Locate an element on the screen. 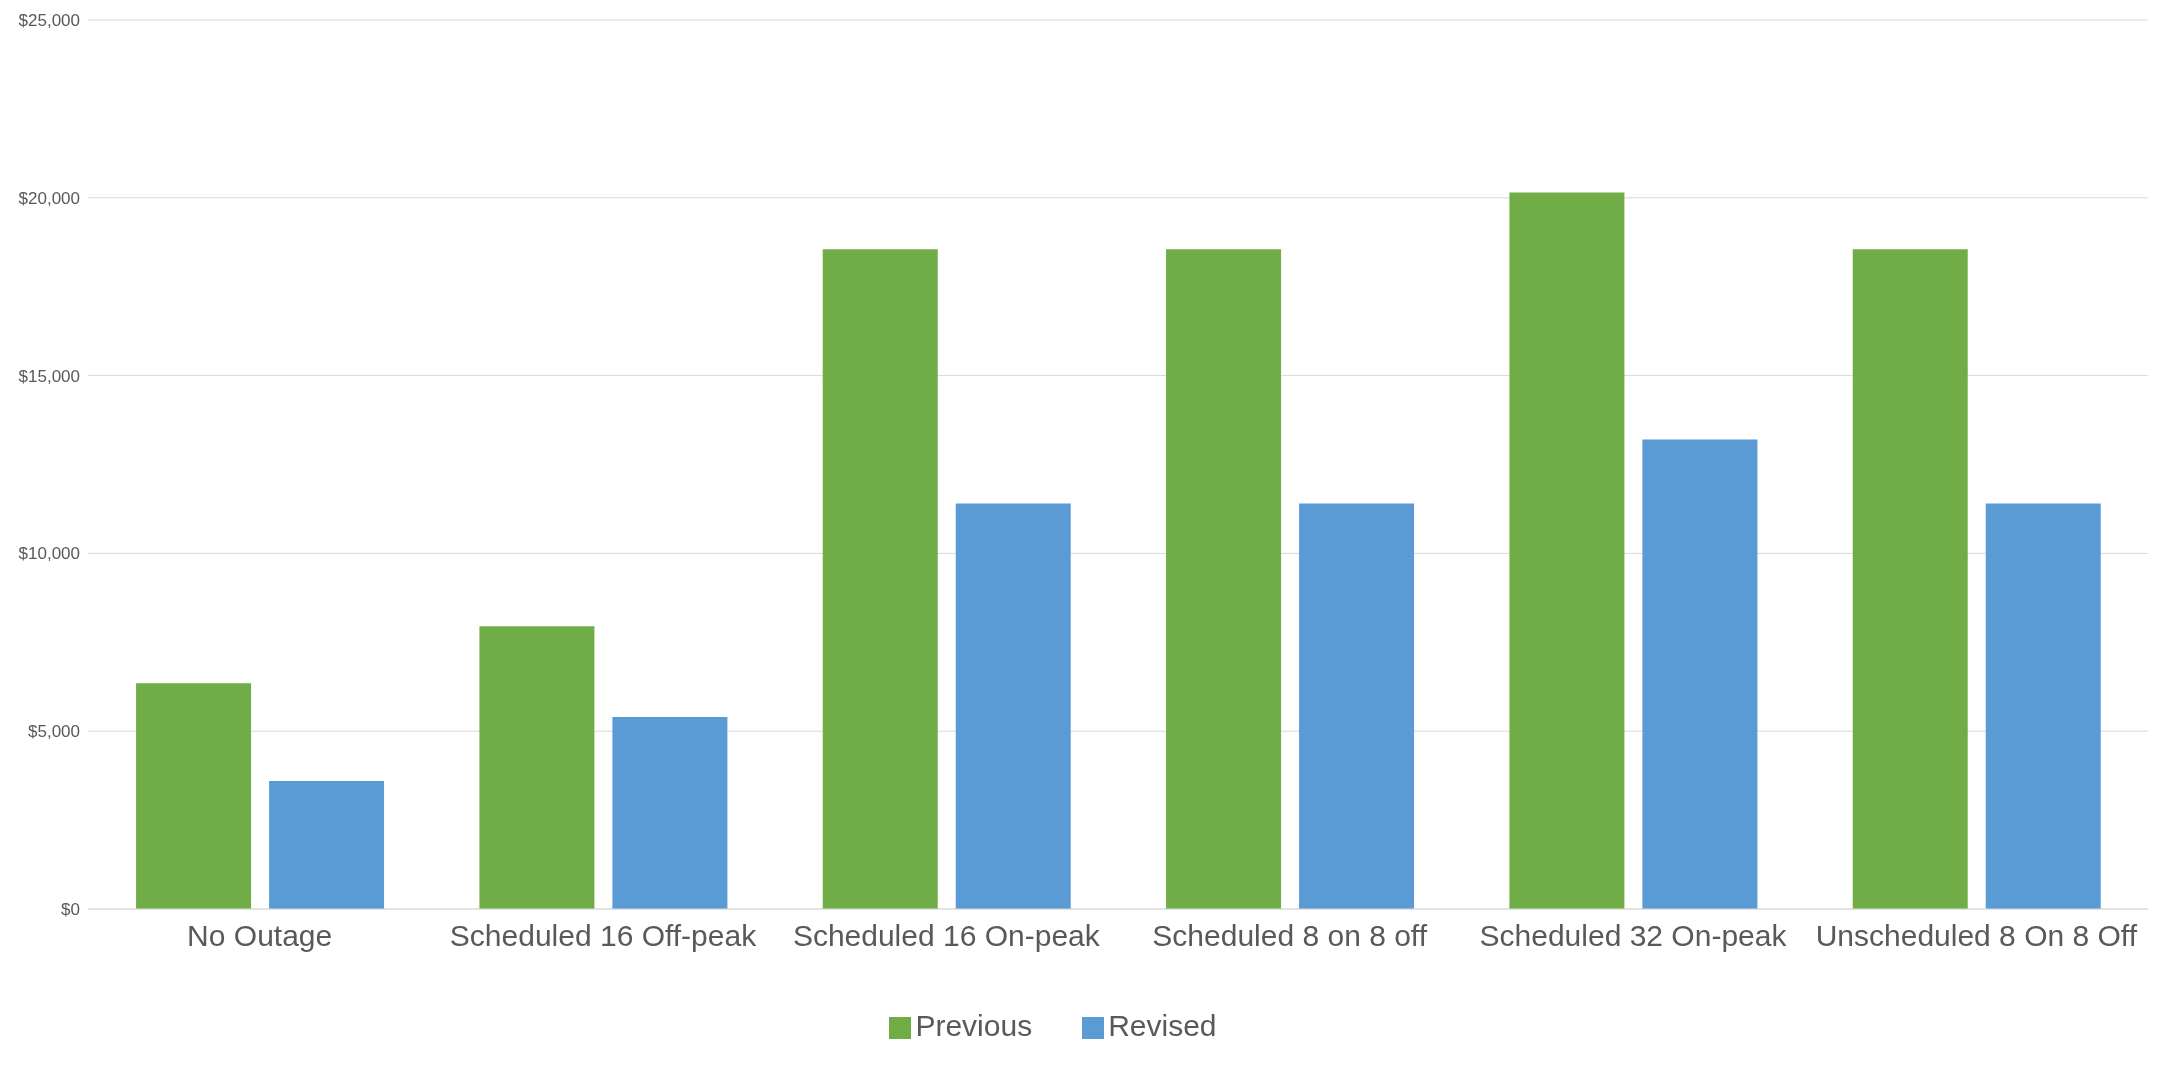 Image resolution: width=2179 pixels, height=1068 pixels. y-tick-label: $5,000 is located at coordinates (54, 732).